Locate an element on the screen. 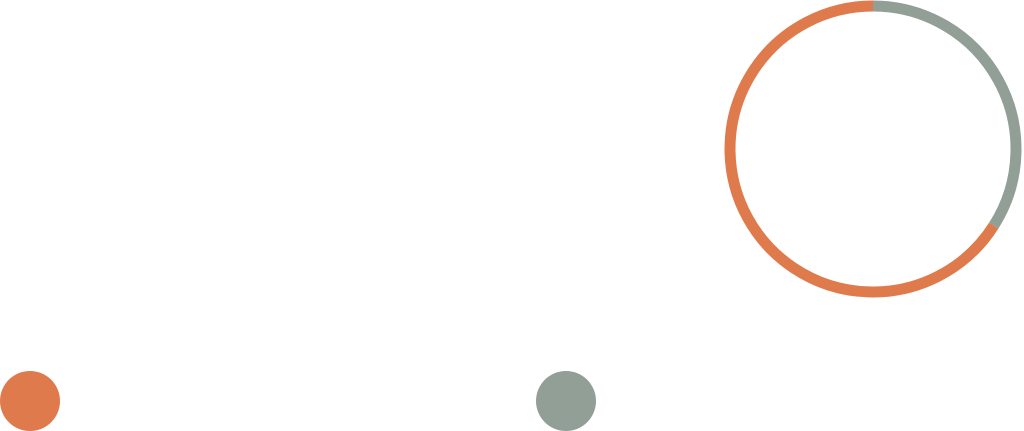 The height and width of the screenshot is (431, 1024). legend-swatch-gray is located at coordinates (30, 401).